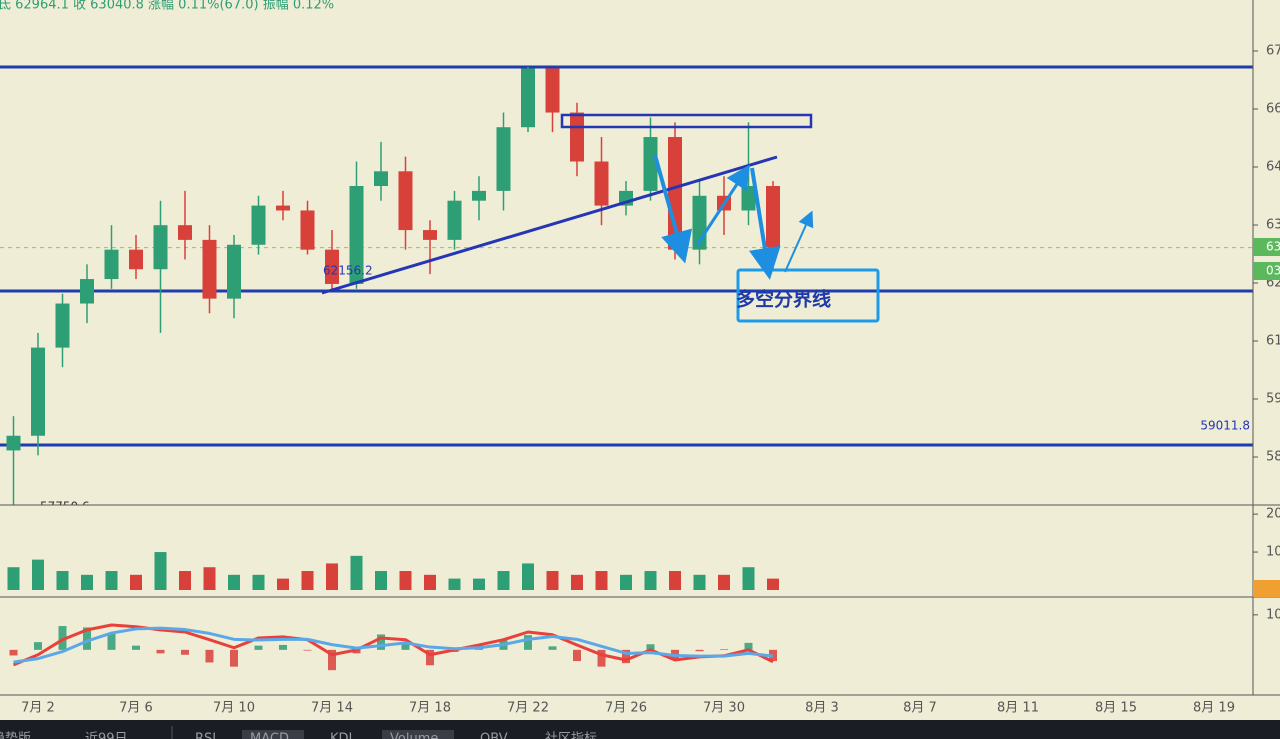  I want to click on level-label: 62156.2, so click(348, 270).